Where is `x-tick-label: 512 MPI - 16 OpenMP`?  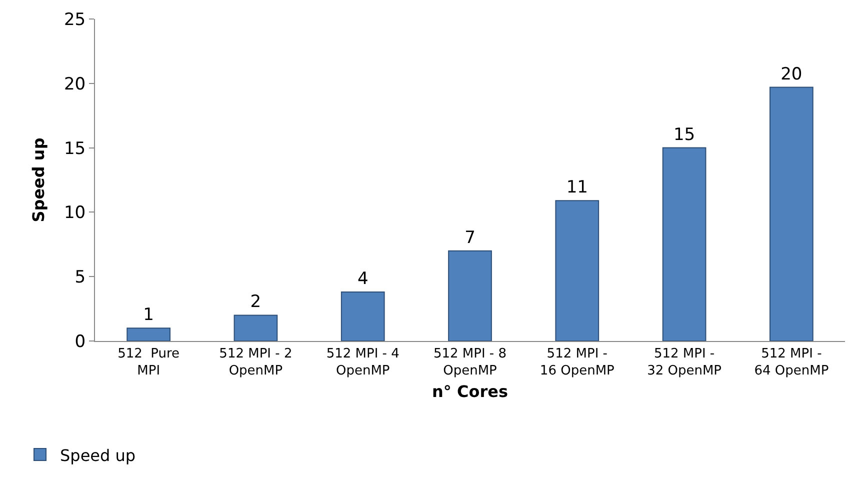 x-tick-label: 512 MPI - 16 OpenMP is located at coordinates (577, 362).